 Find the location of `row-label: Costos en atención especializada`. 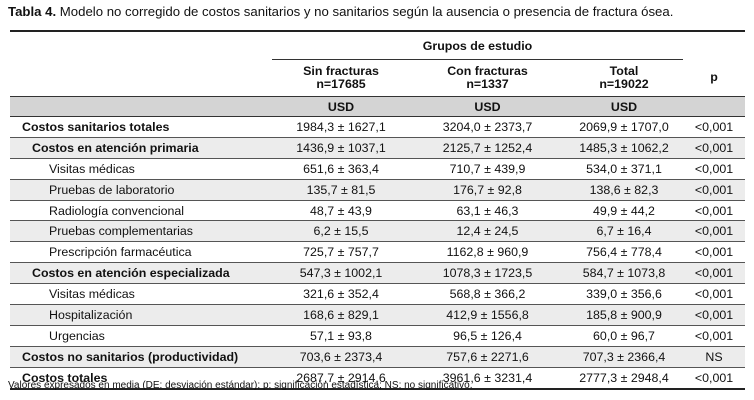

row-label: Costos en atención especializada is located at coordinates (141, 273).